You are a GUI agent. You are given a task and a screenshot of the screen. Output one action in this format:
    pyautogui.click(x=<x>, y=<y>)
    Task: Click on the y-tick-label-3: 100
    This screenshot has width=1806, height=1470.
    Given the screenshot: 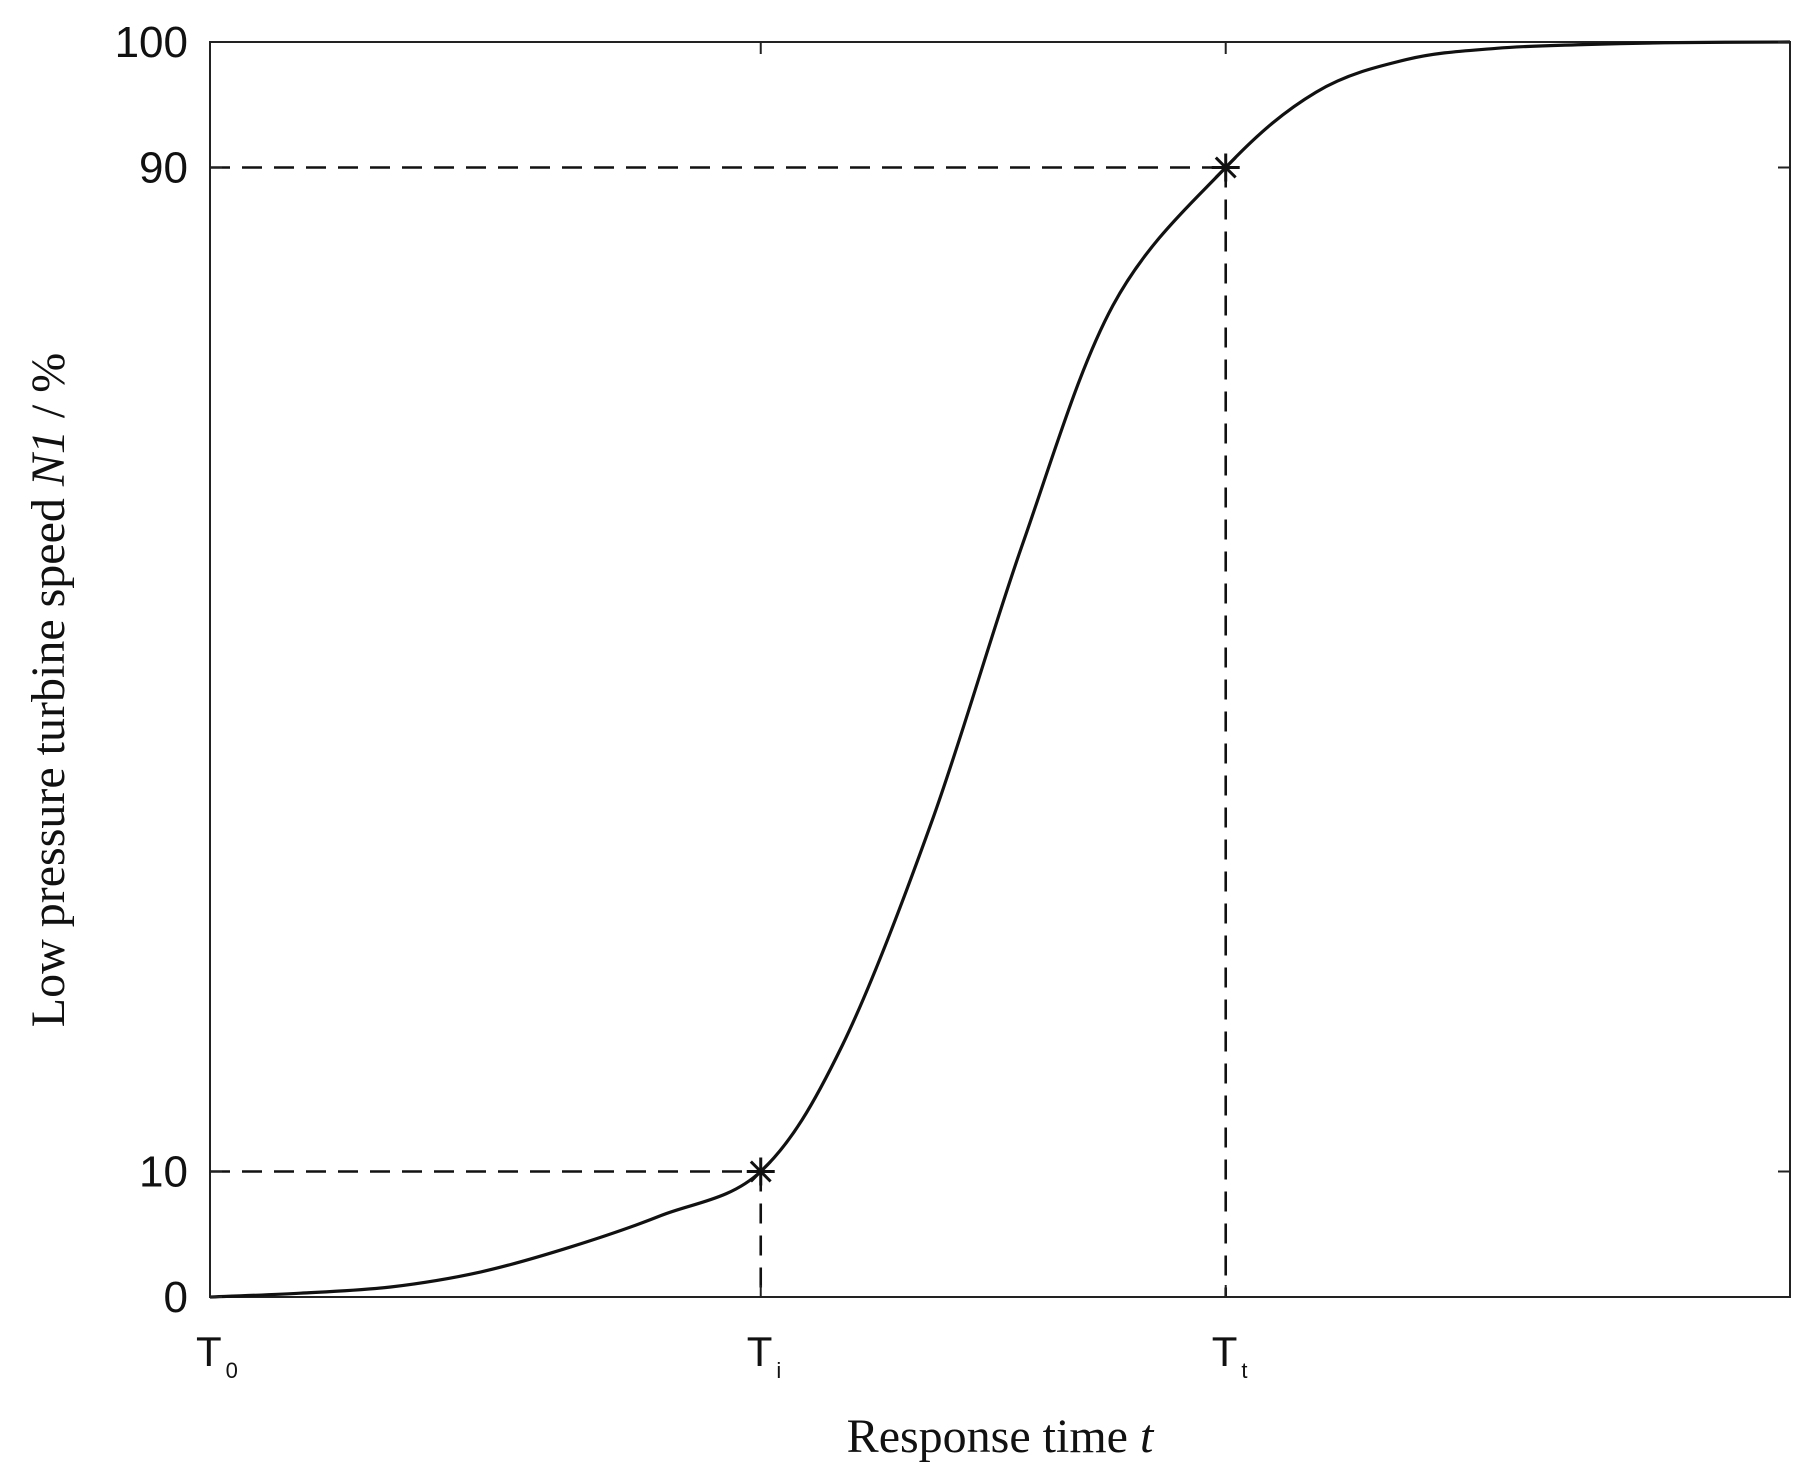 What is the action you would take?
    pyautogui.click(x=151, y=42)
    